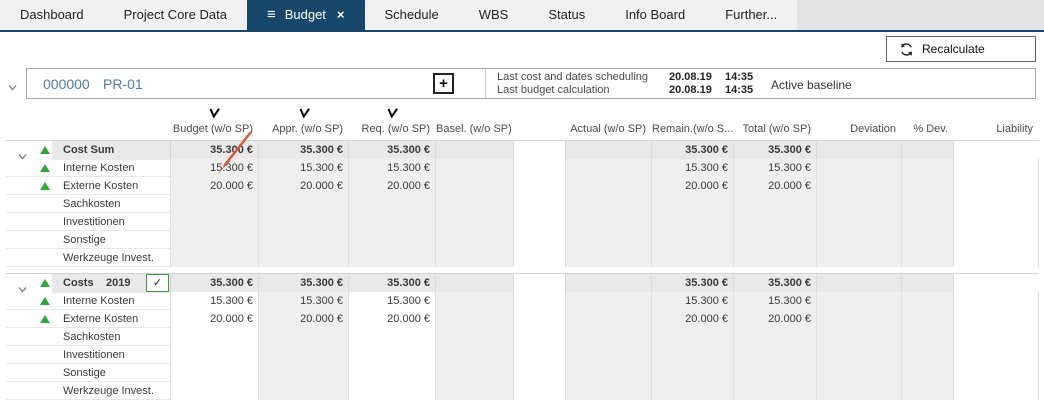 The height and width of the screenshot is (412, 1044). What do you see at coordinates (340, 14) in the screenshot?
I see `close-icon: ×` at bounding box center [340, 14].